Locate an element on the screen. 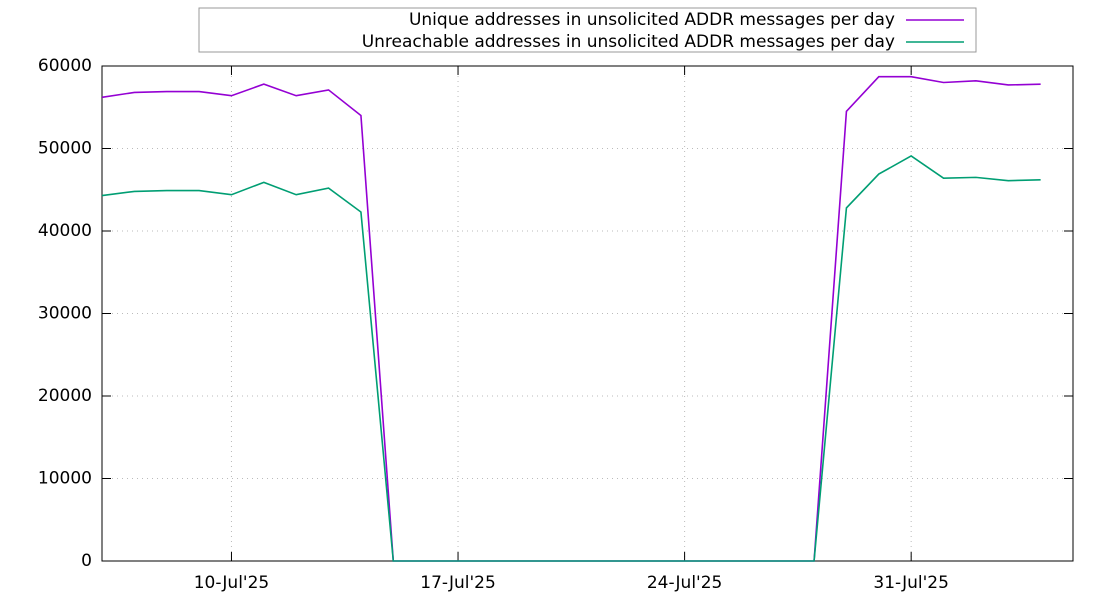  x-tick-label: 31-Jul'25 is located at coordinates (911, 583).